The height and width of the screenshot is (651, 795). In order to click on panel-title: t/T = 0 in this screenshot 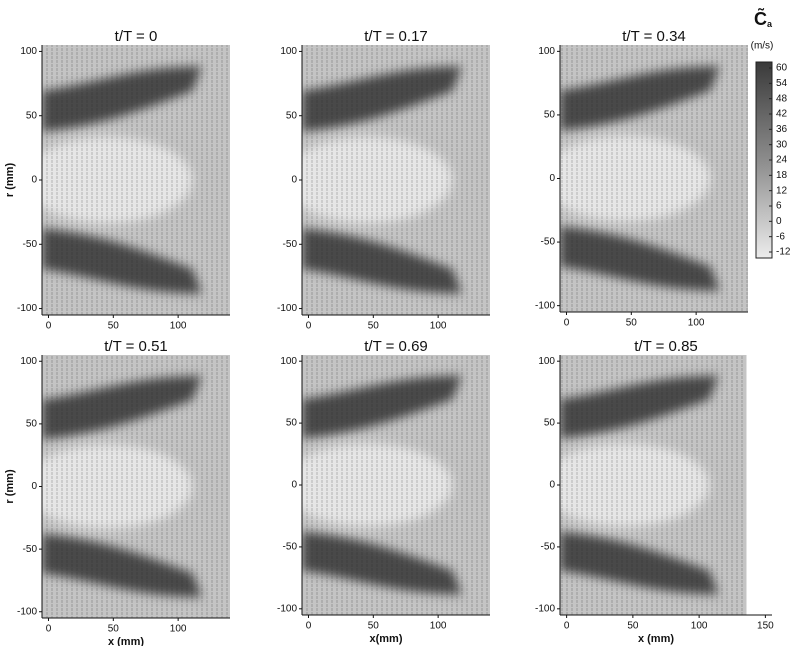, I will do `click(136, 36)`.